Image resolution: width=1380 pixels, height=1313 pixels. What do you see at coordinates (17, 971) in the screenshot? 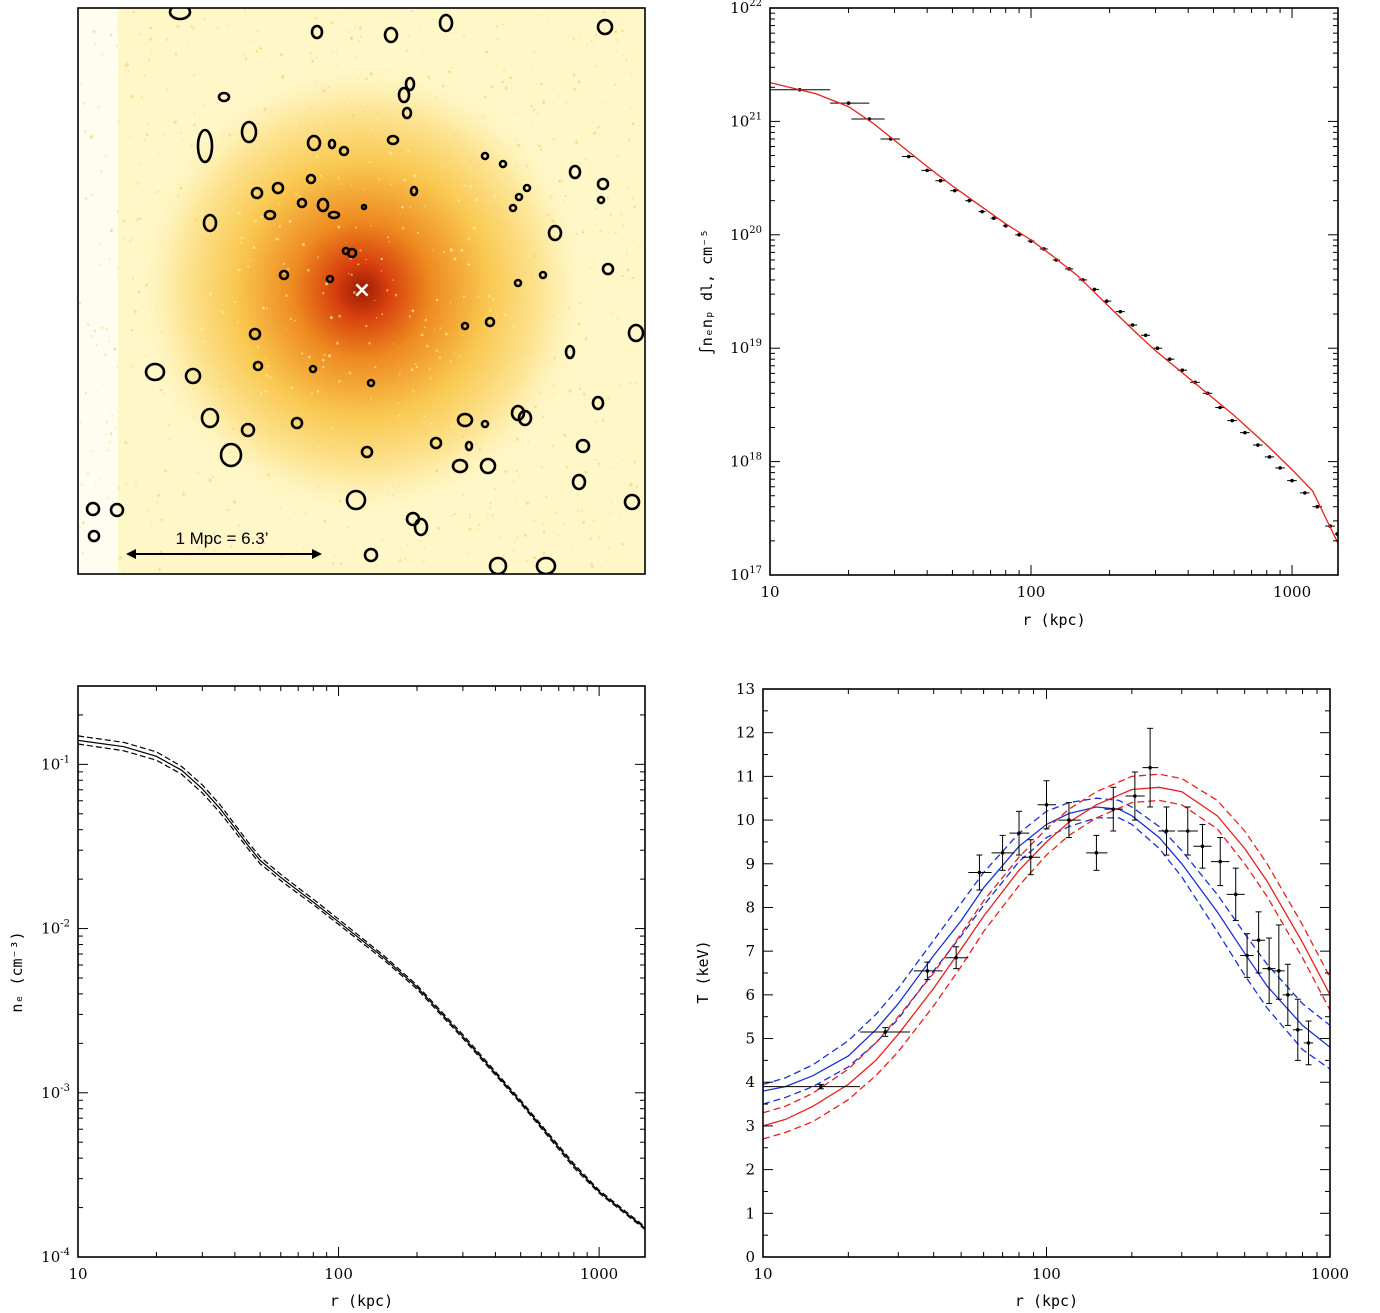
I see `y-axis-label: nₑ (cm⁻³)` at bounding box center [17, 971].